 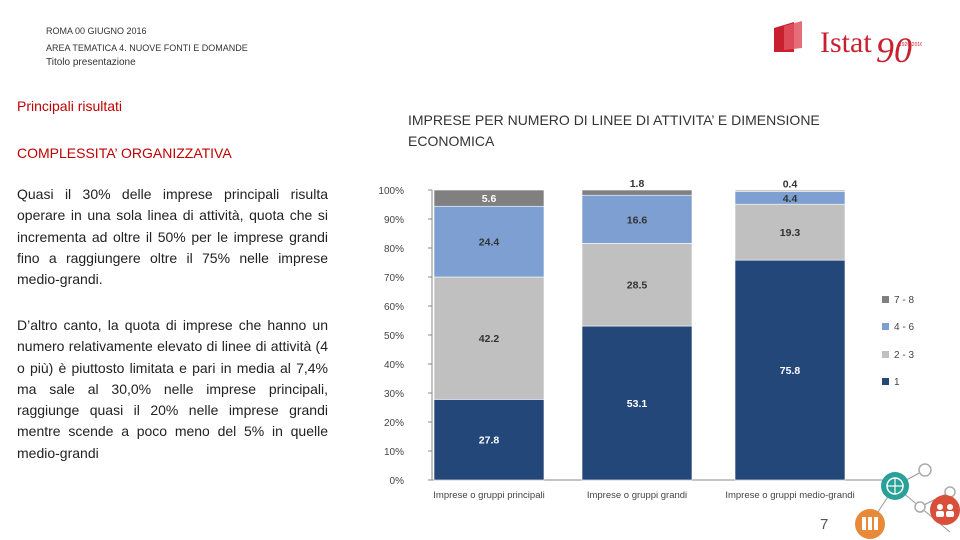 I want to click on data-label: 5.6, so click(x=489, y=199).